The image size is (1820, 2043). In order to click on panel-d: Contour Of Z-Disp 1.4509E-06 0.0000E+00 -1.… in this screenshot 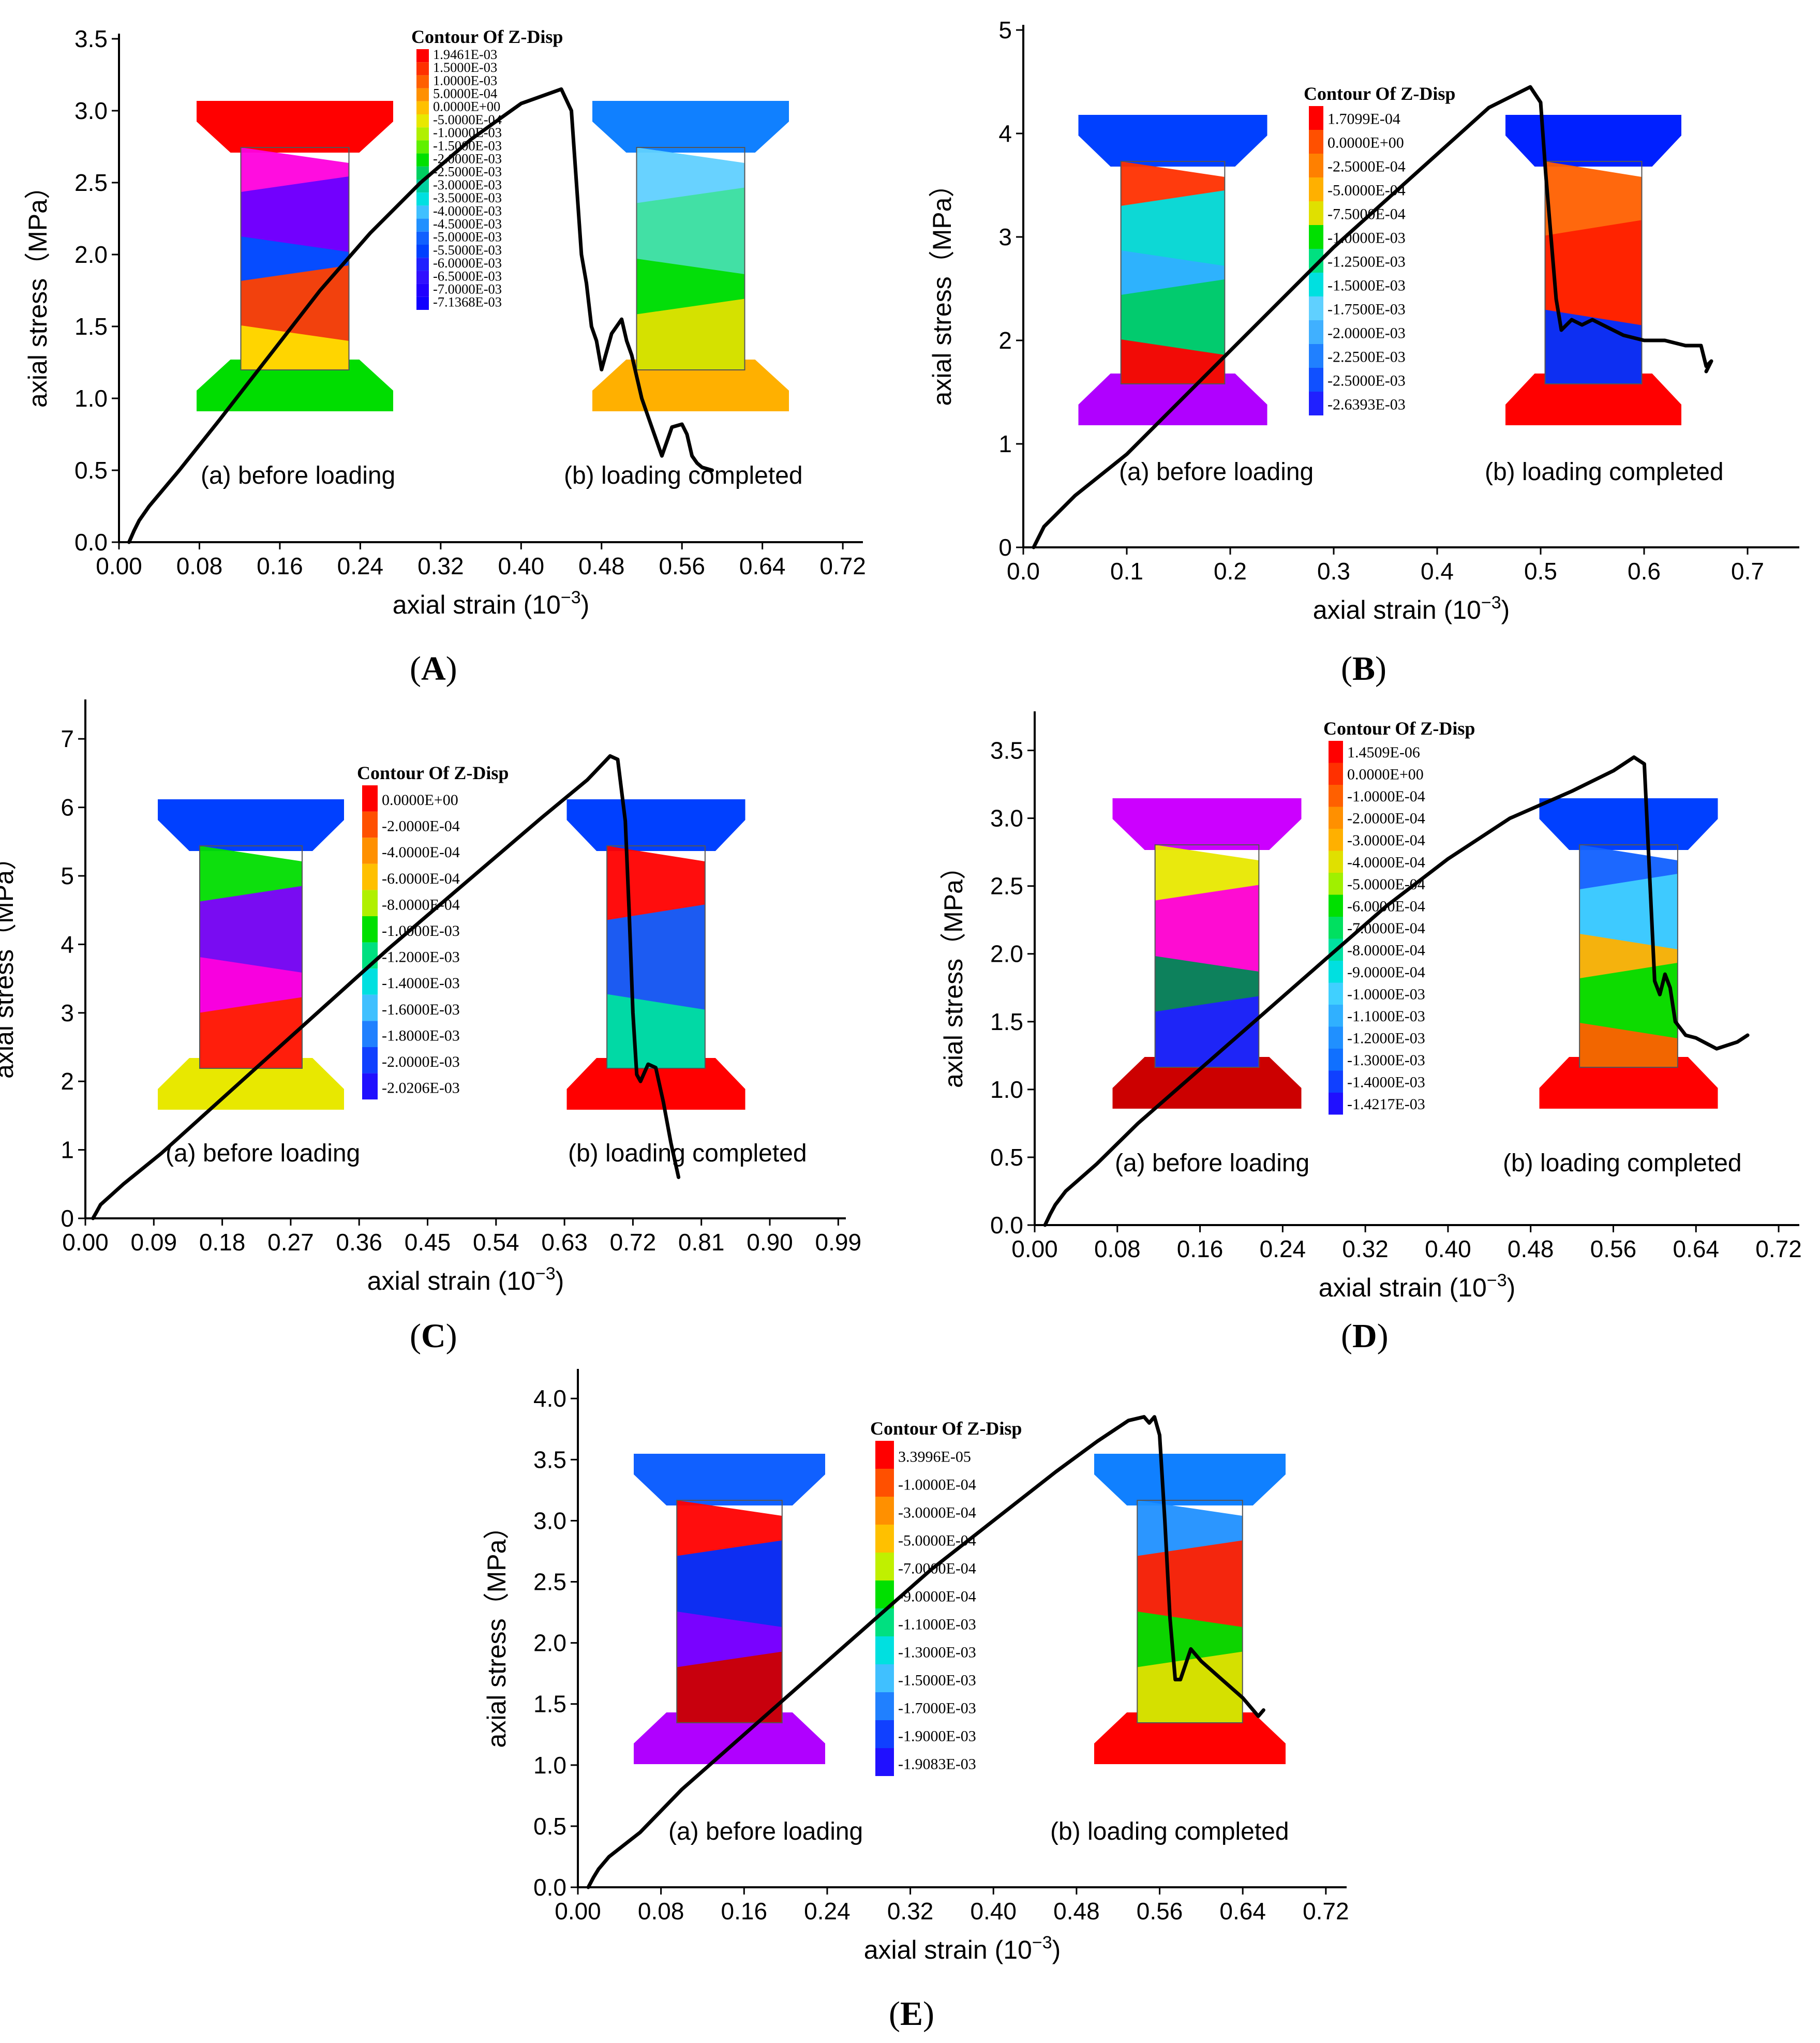, I will do `click(1370, 1007)`.